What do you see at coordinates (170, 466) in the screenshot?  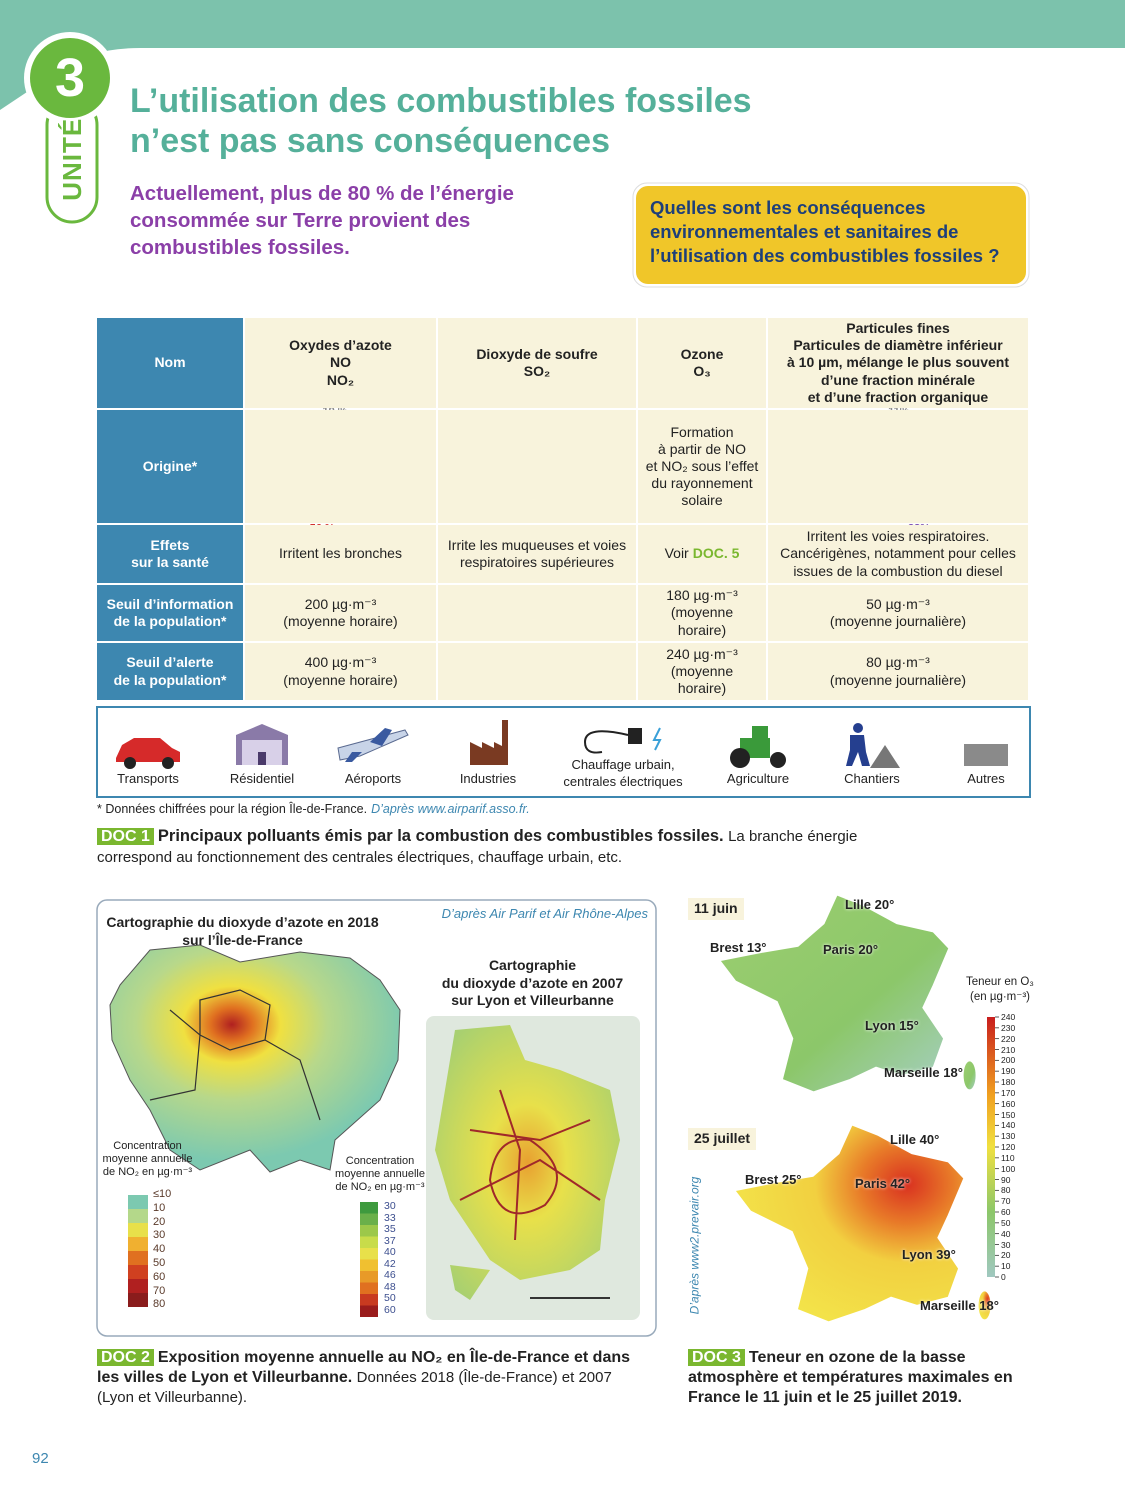 I see `row-header: Origine*` at bounding box center [170, 466].